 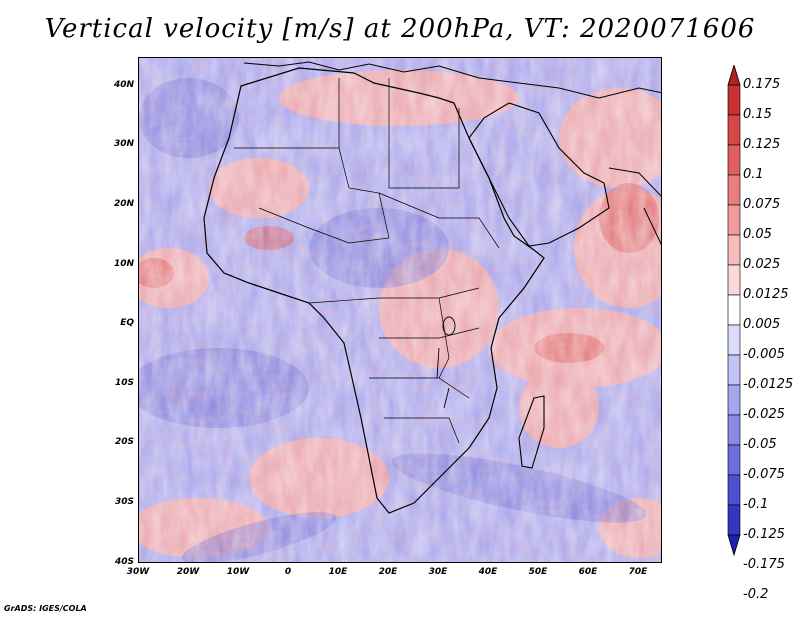 I want to click on lon-label: 40E, so click(x=488, y=572).